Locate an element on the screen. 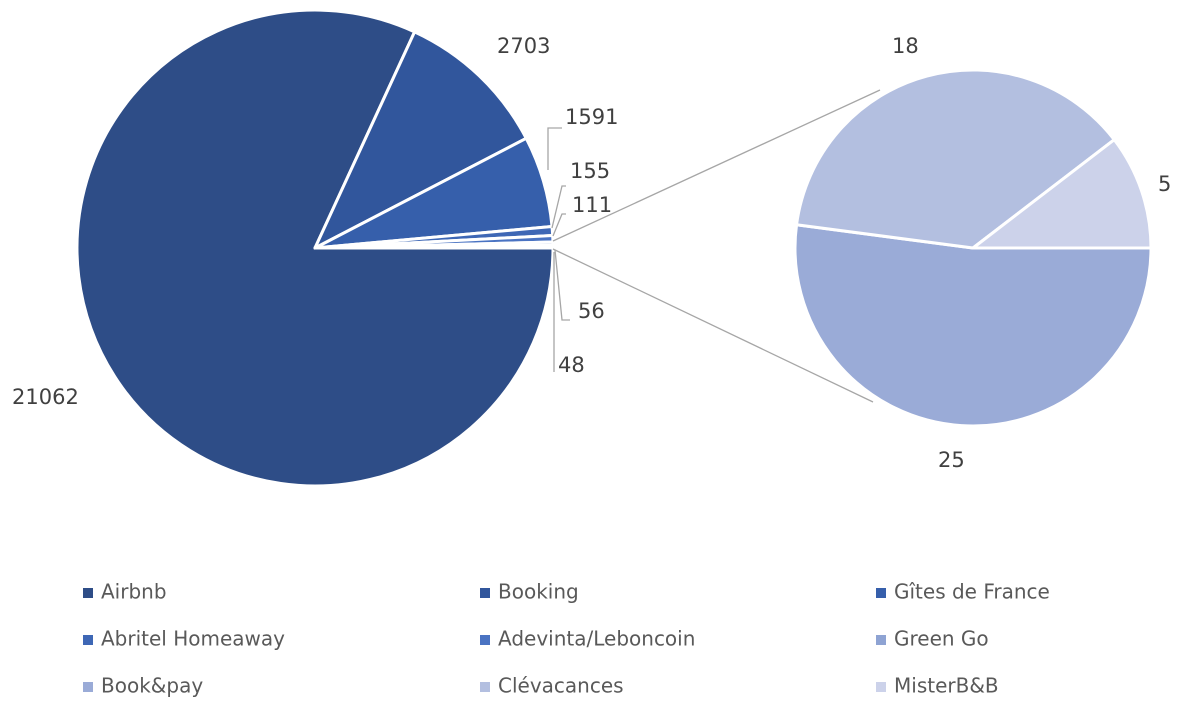 This screenshot has height=701, width=1179. data-label: 5 is located at coordinates (1164, 184).